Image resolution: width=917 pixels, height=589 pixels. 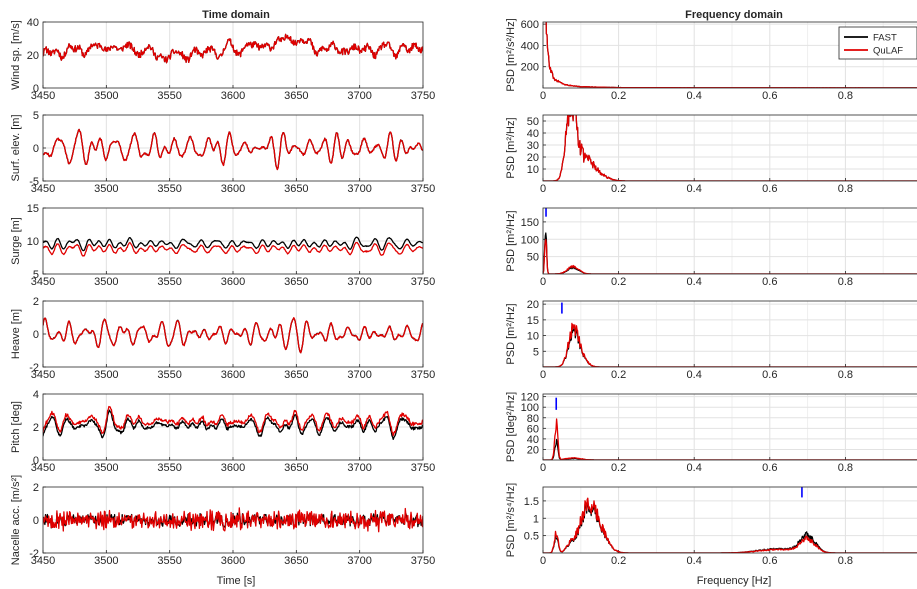 What do you see at coordinates (877, 43) in the screenshot?
I see `legend-box` at bounding box center [877, 43].